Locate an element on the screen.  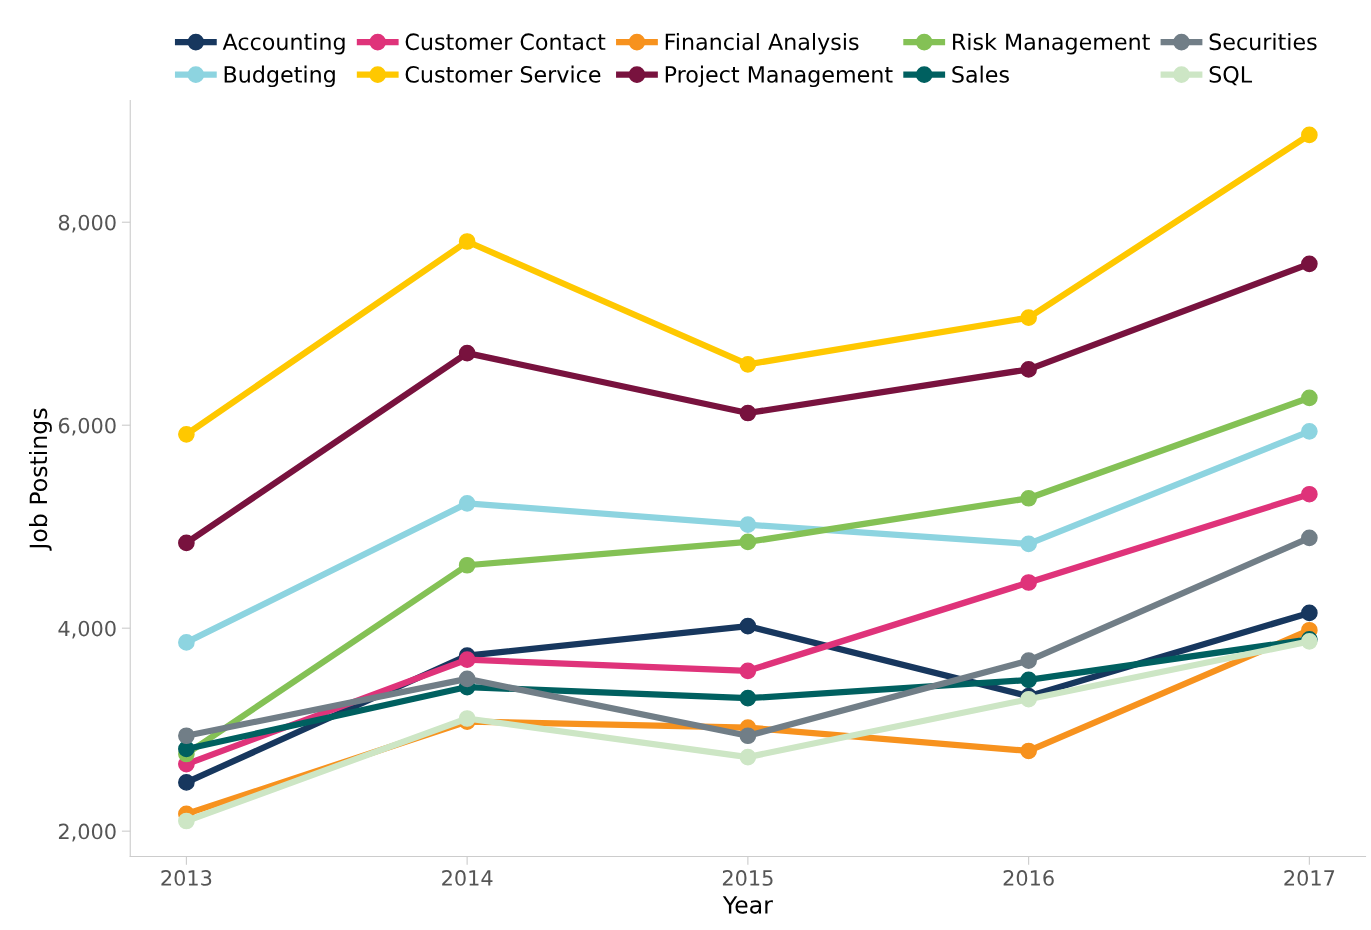
x-tick-label: 2015 is located at coordinates (747, 878).